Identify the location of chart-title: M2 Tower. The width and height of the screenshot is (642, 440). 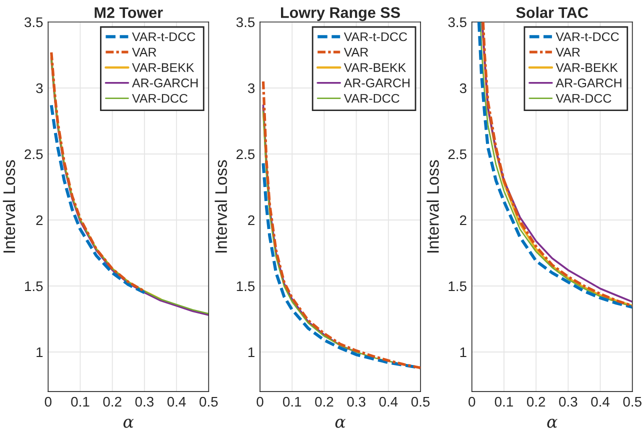
(128, 12).